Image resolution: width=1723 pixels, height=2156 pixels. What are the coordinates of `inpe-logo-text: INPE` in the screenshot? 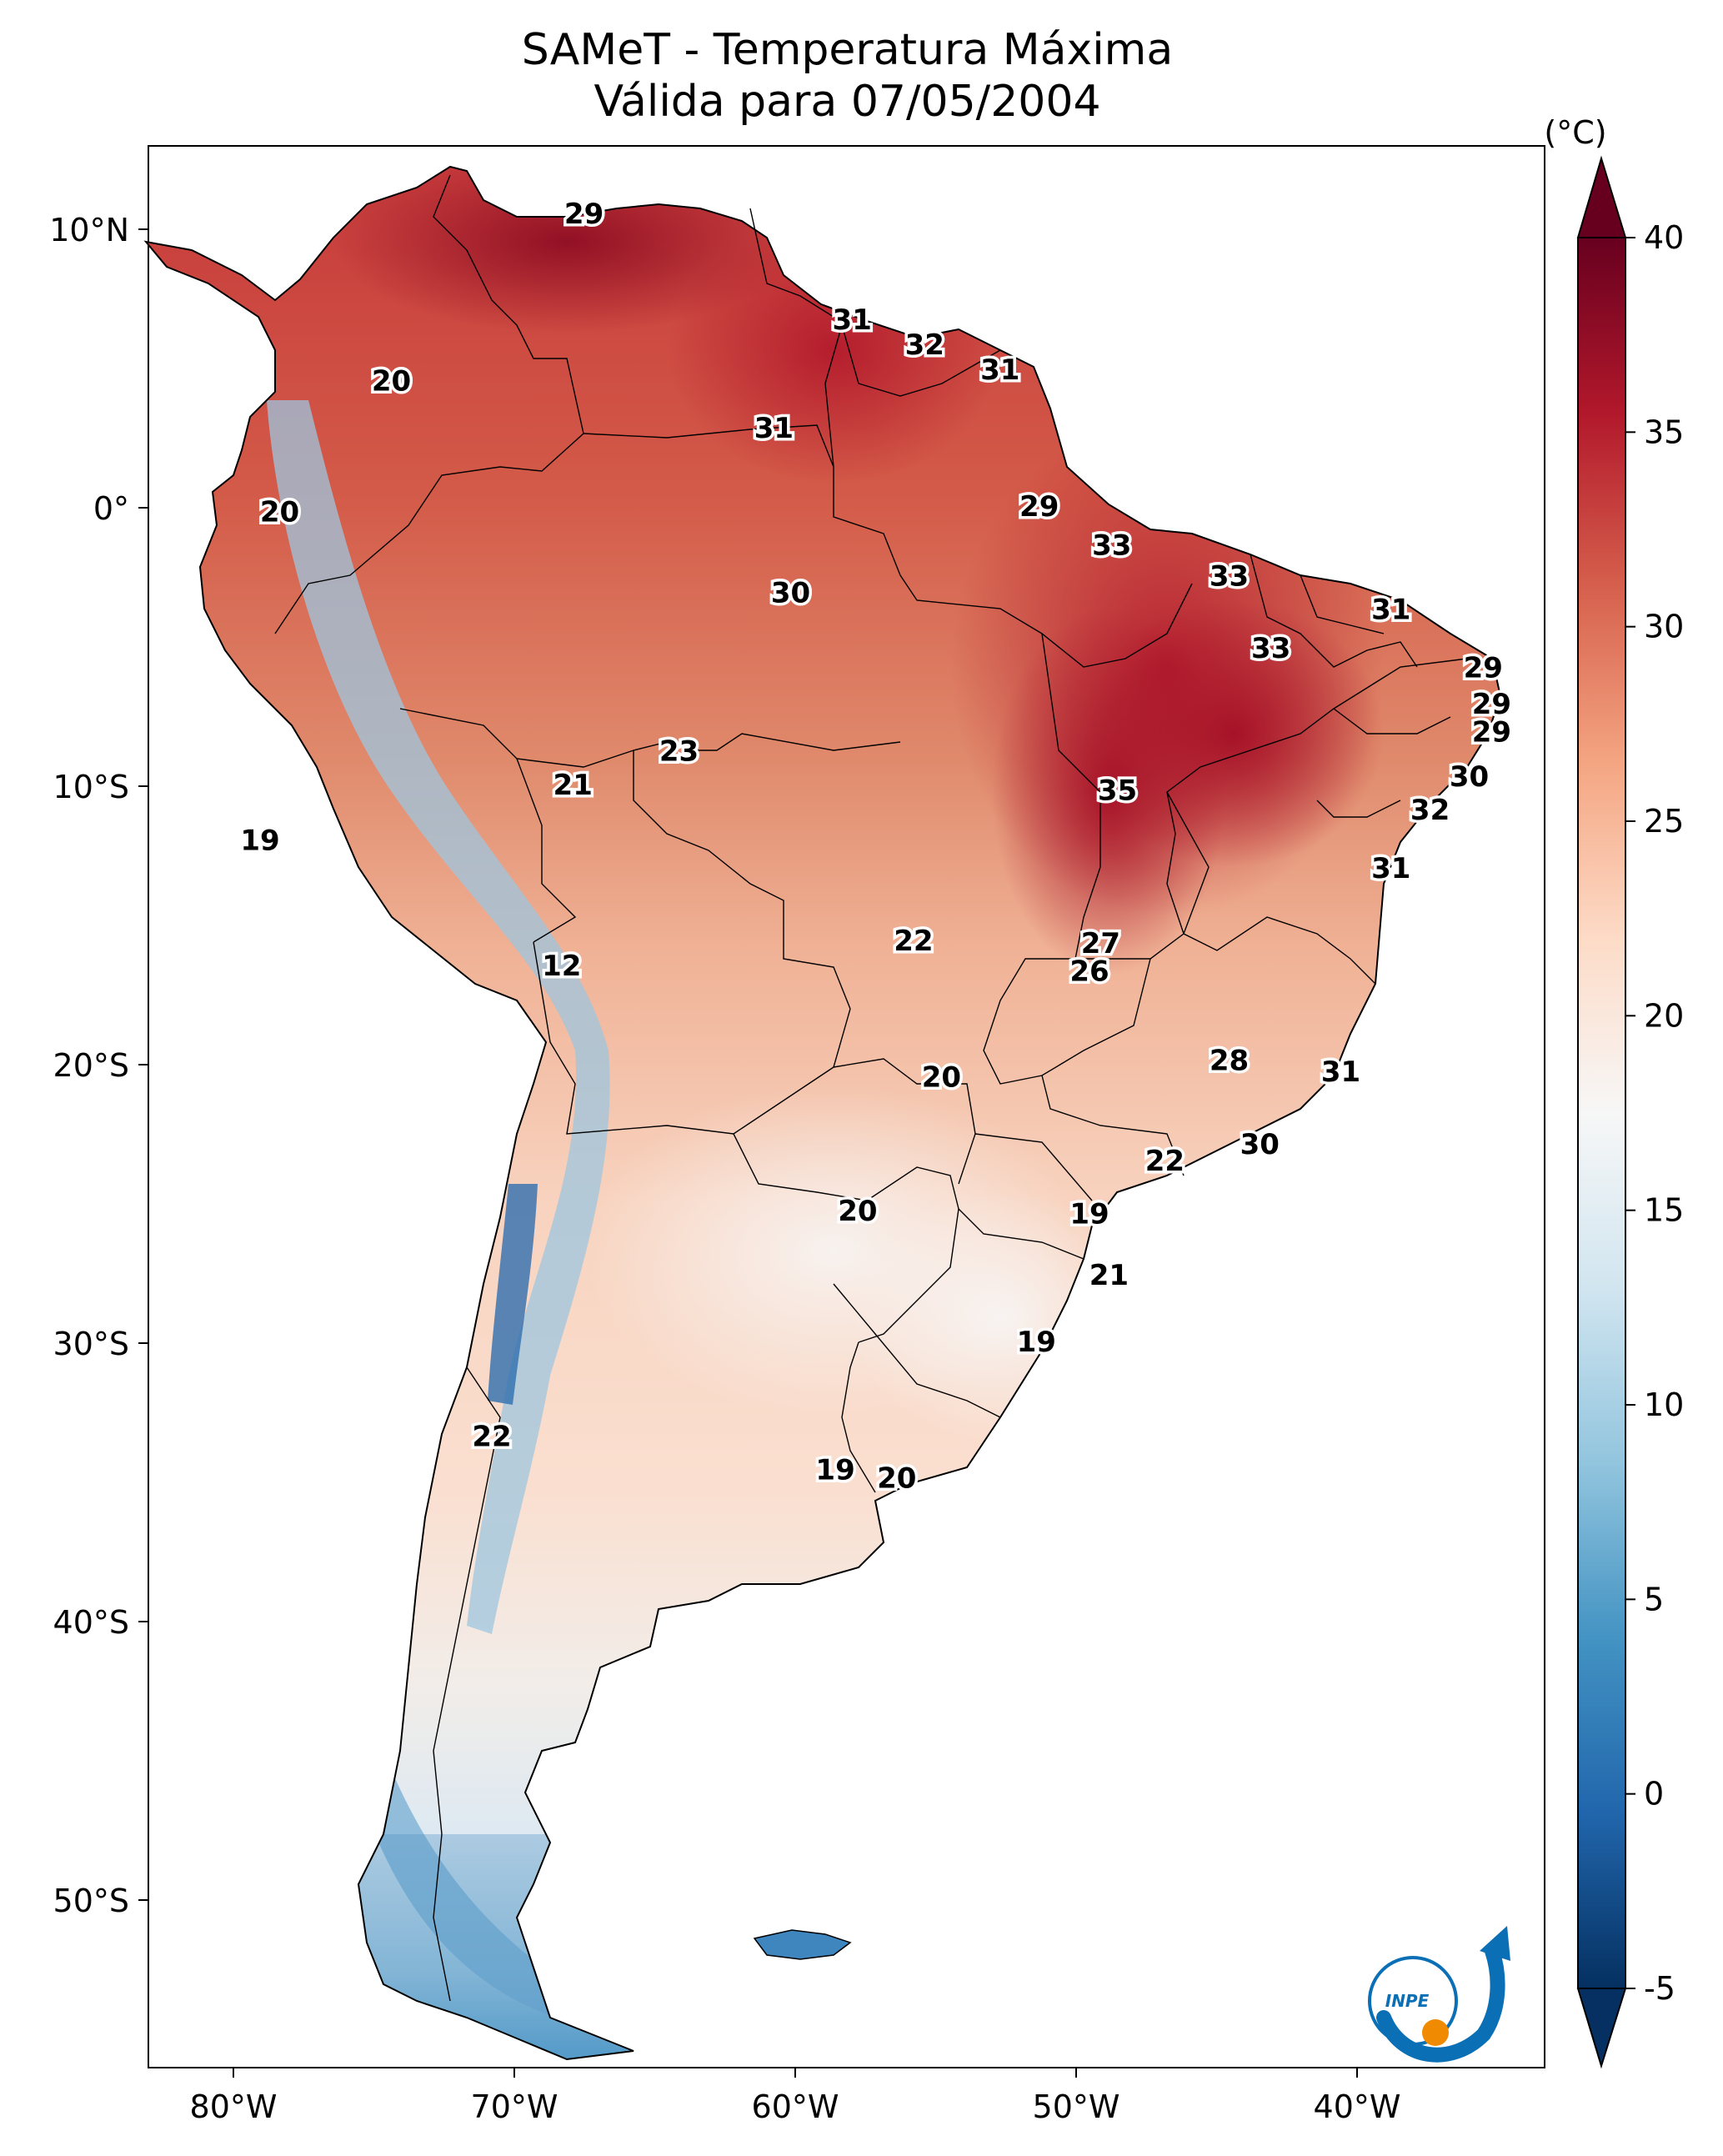 It's located at (1408, 2001).